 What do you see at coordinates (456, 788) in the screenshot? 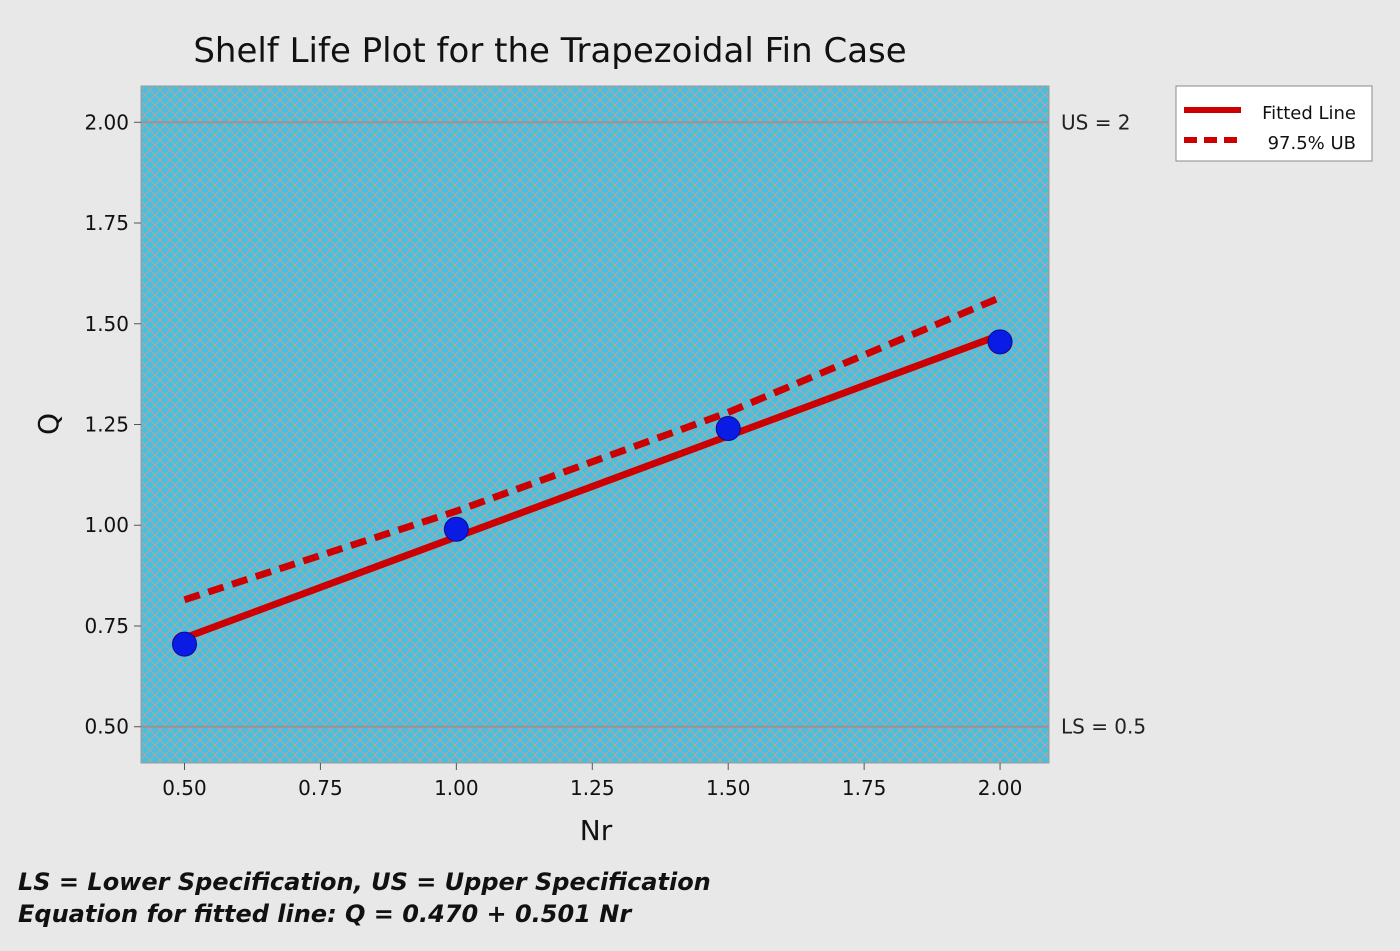
I see `x-tick-label: 1.00` at bounding box center [456, 788].